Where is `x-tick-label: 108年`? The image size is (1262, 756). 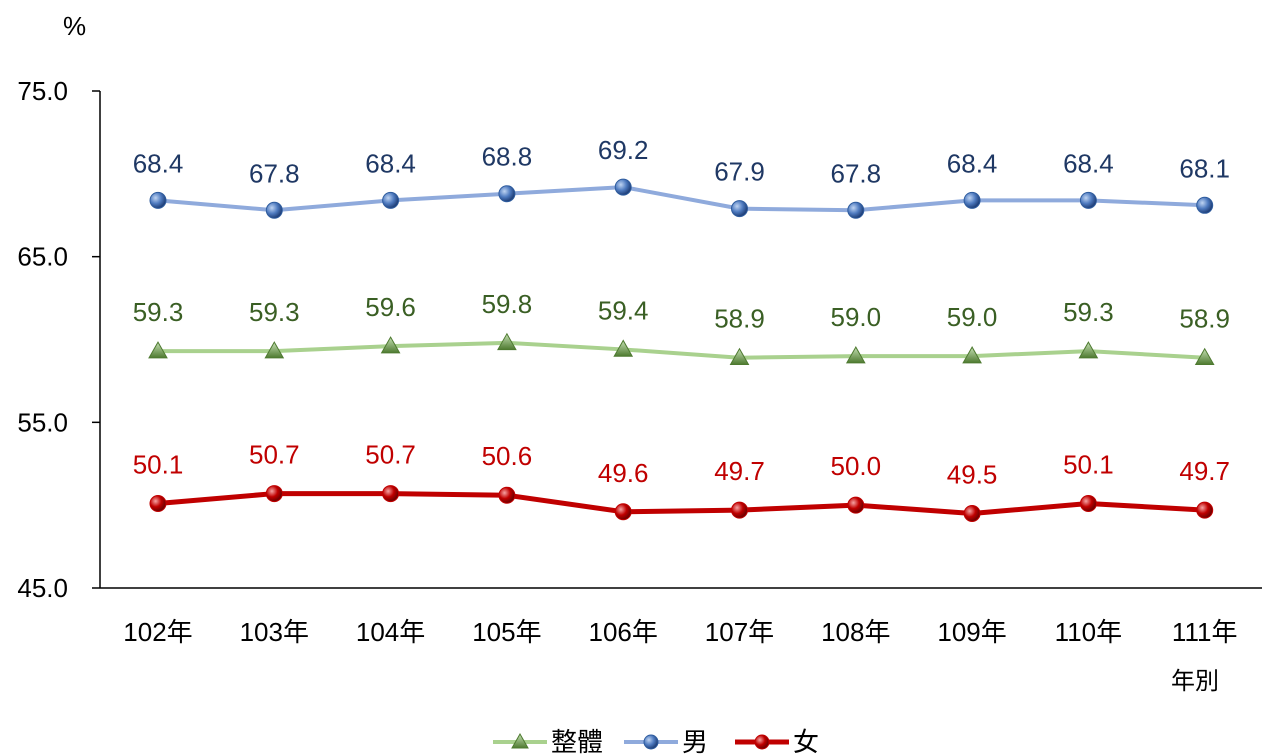
x-tick-label: 108年 is located at coordinates (855, 632).